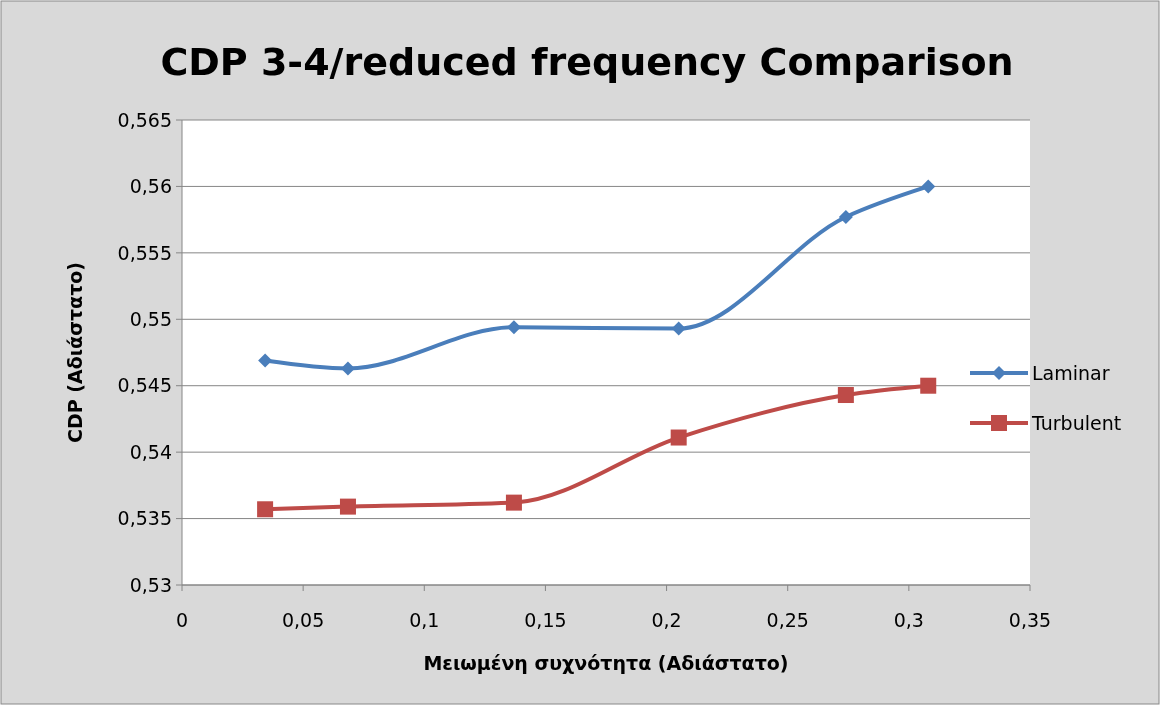 The width and height of the screenshot is (1160, 705). What do you see at coordinates (1030, 620) in the screenshot?
I see `x-tick-label: 0,35` at bounding box center [1030, 620].